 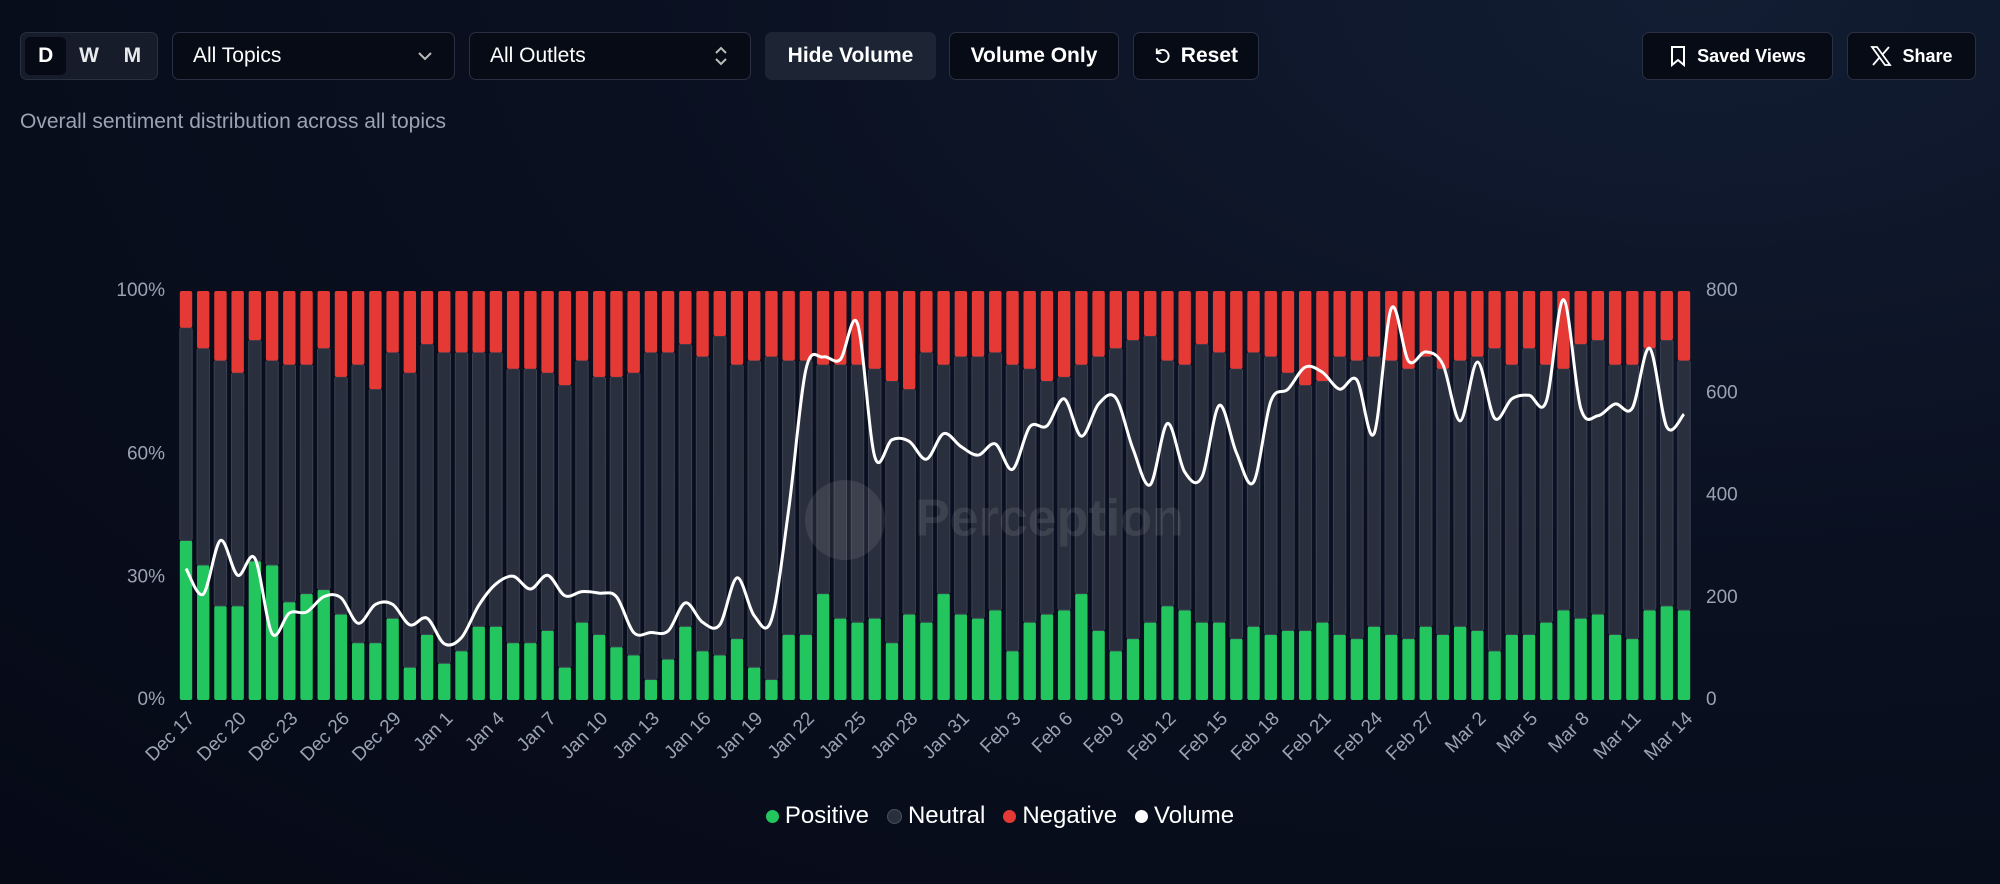 I want to click on legend-item: Negative, so click(x=1060, y=816).